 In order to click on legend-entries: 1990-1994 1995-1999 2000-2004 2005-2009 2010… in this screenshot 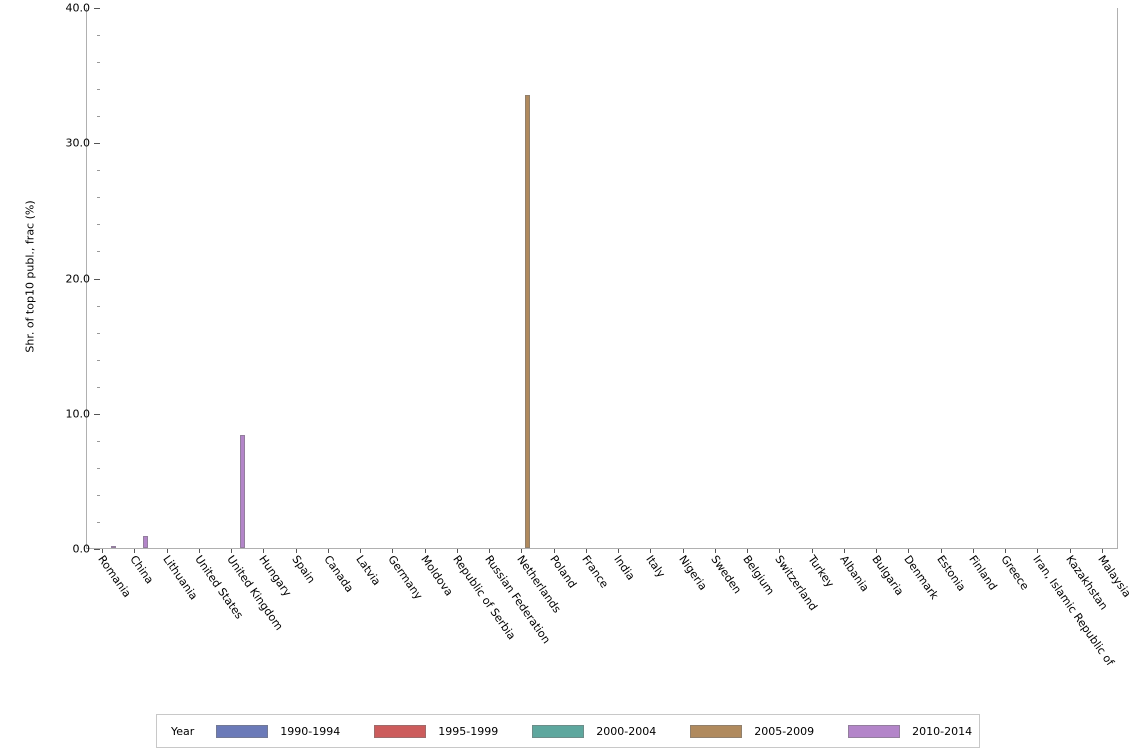, I will do `click(611, 731)`.